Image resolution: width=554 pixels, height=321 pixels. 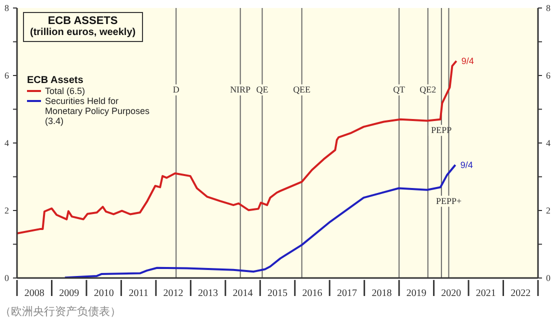 What do you see at coordinates (98, 111) in the screenshot?
I see `legend-label: Securities Held for Monetary Policy Purposes (3.4)` at bounding box center [98, 111].